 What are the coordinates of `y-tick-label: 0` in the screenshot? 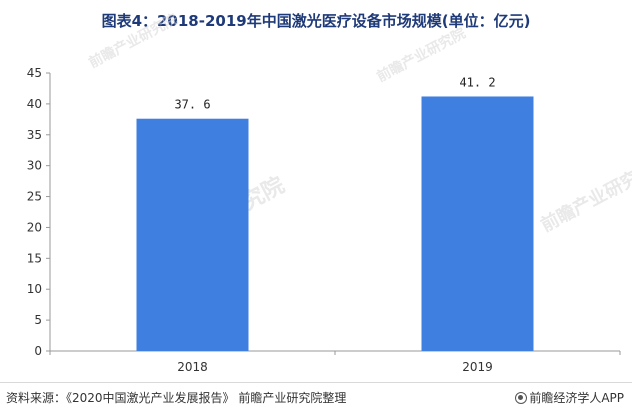 It's located at (38, 351).